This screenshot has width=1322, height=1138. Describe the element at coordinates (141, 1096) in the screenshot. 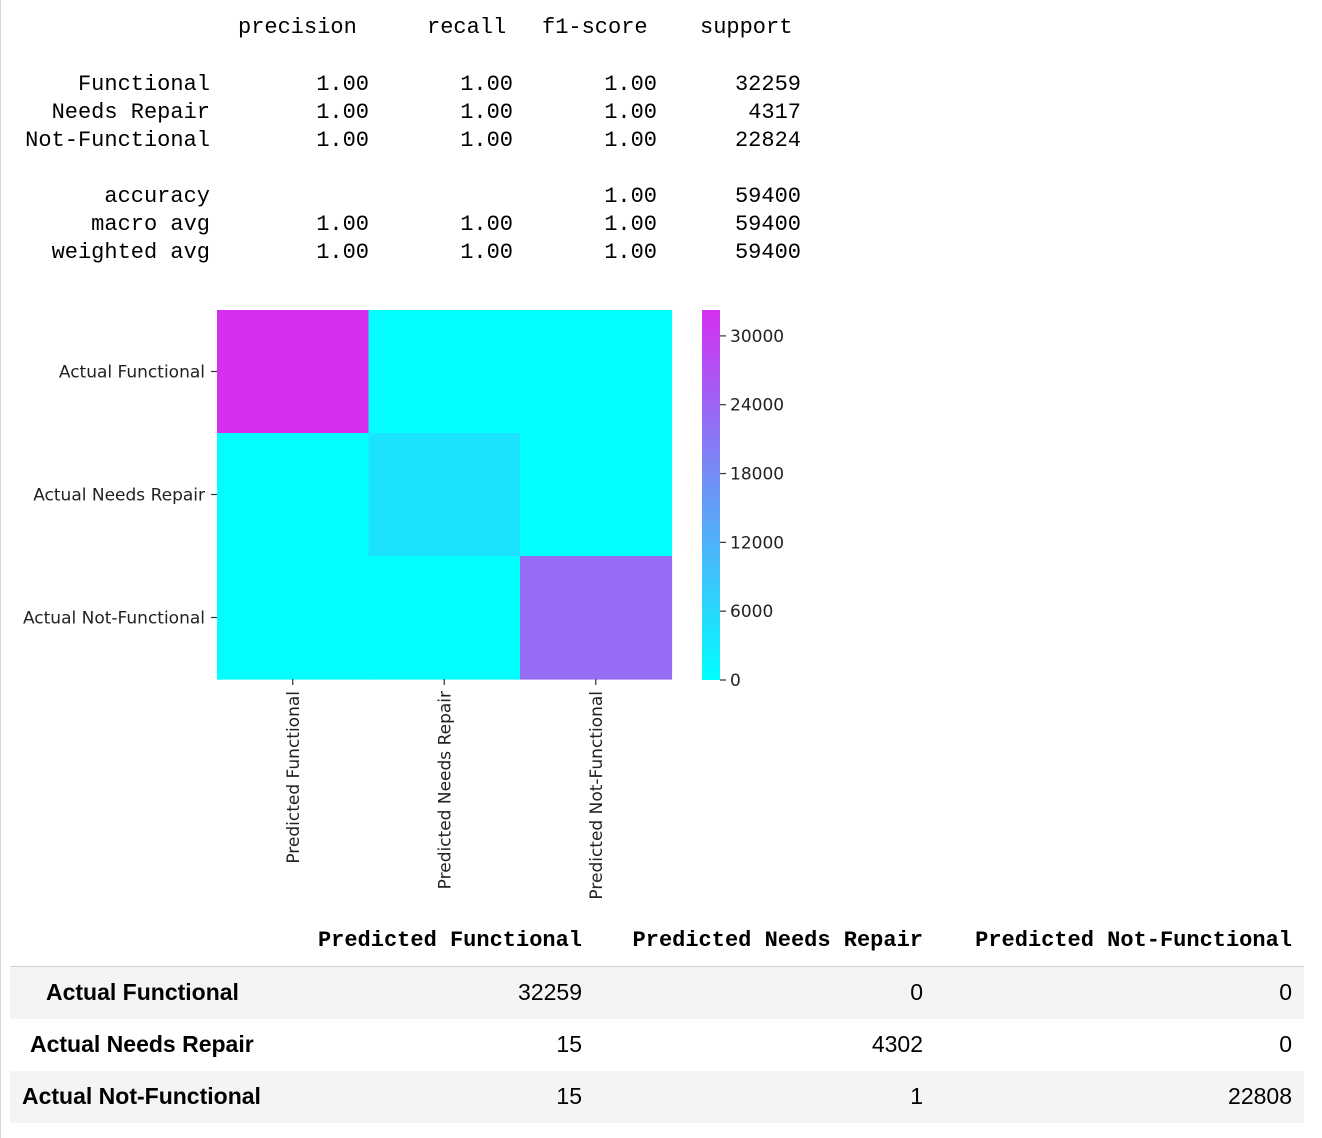

I see `row-label: Actual Not-Functional` at that location.